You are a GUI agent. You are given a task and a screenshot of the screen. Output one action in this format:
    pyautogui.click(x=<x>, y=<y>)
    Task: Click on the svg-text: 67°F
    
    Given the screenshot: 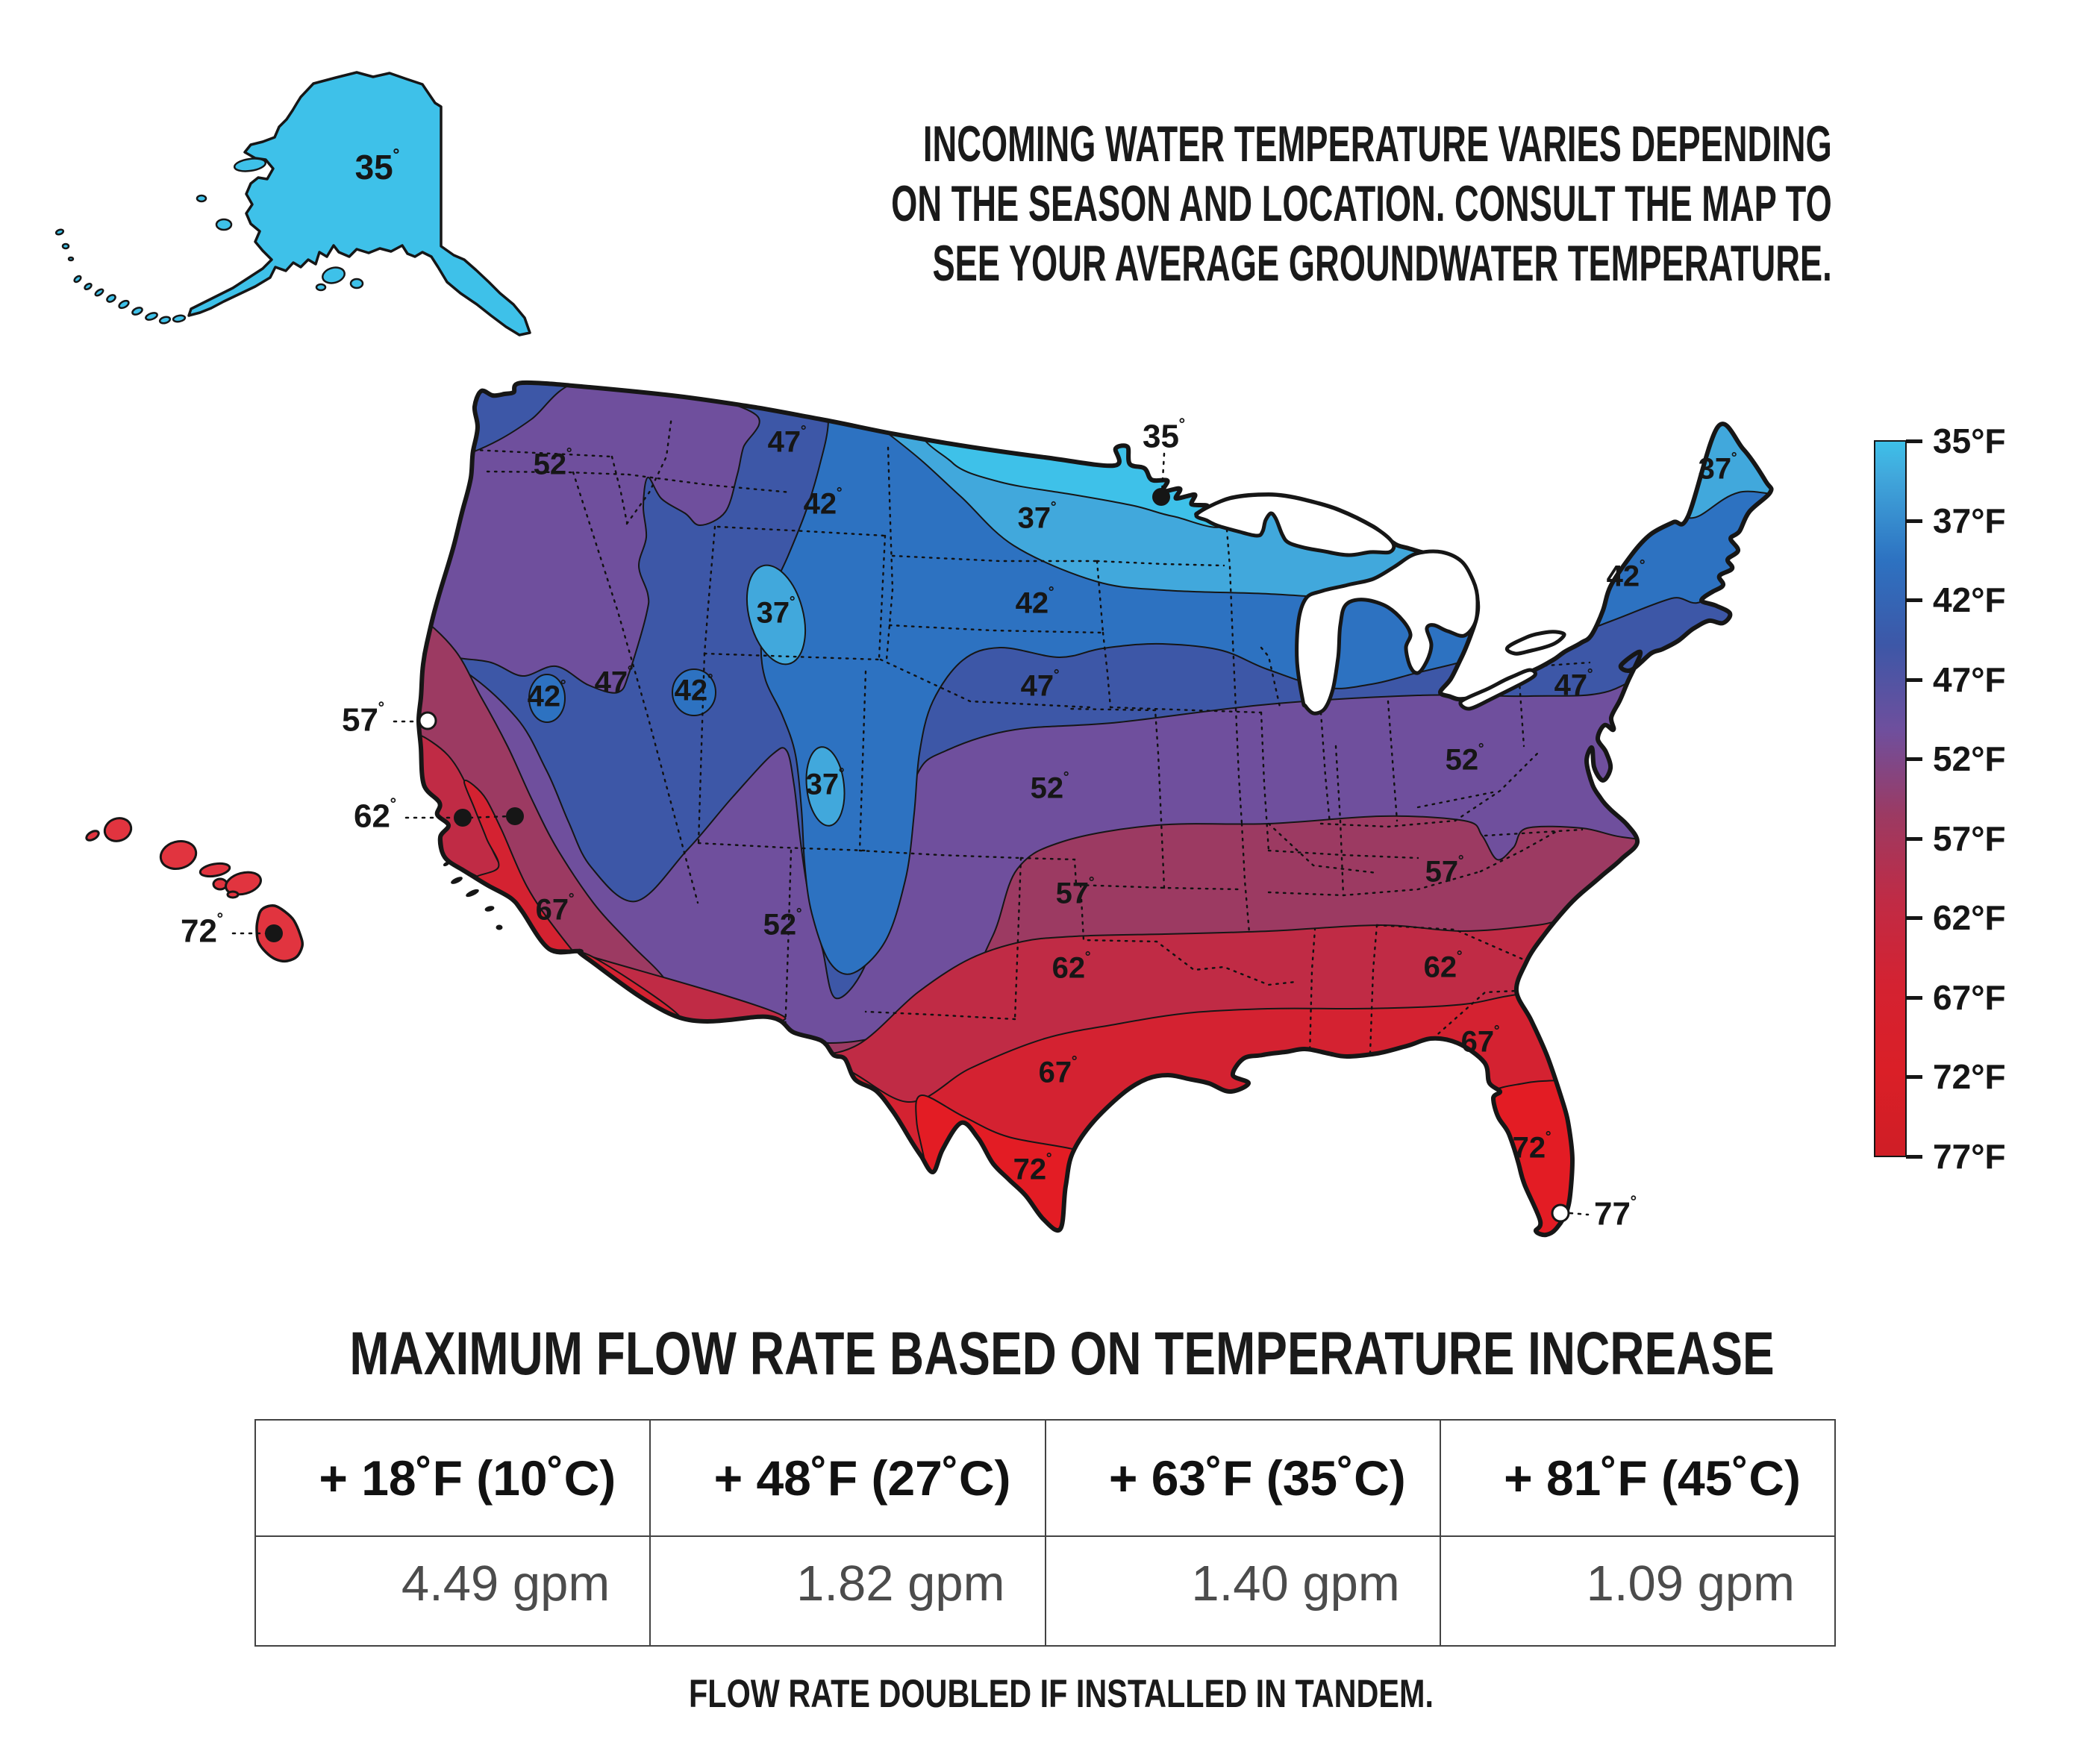 What is the action you would take?
    pyautogui.click(x=1970, y=997)
    